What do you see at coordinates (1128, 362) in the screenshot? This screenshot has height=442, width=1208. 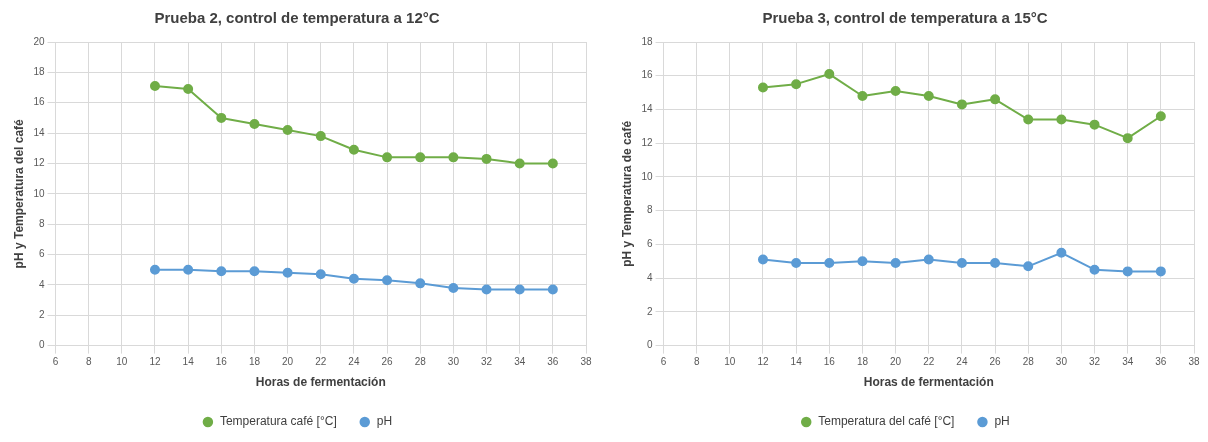 I see `x-tick-label: 34` at bounding box center [1128, 362].